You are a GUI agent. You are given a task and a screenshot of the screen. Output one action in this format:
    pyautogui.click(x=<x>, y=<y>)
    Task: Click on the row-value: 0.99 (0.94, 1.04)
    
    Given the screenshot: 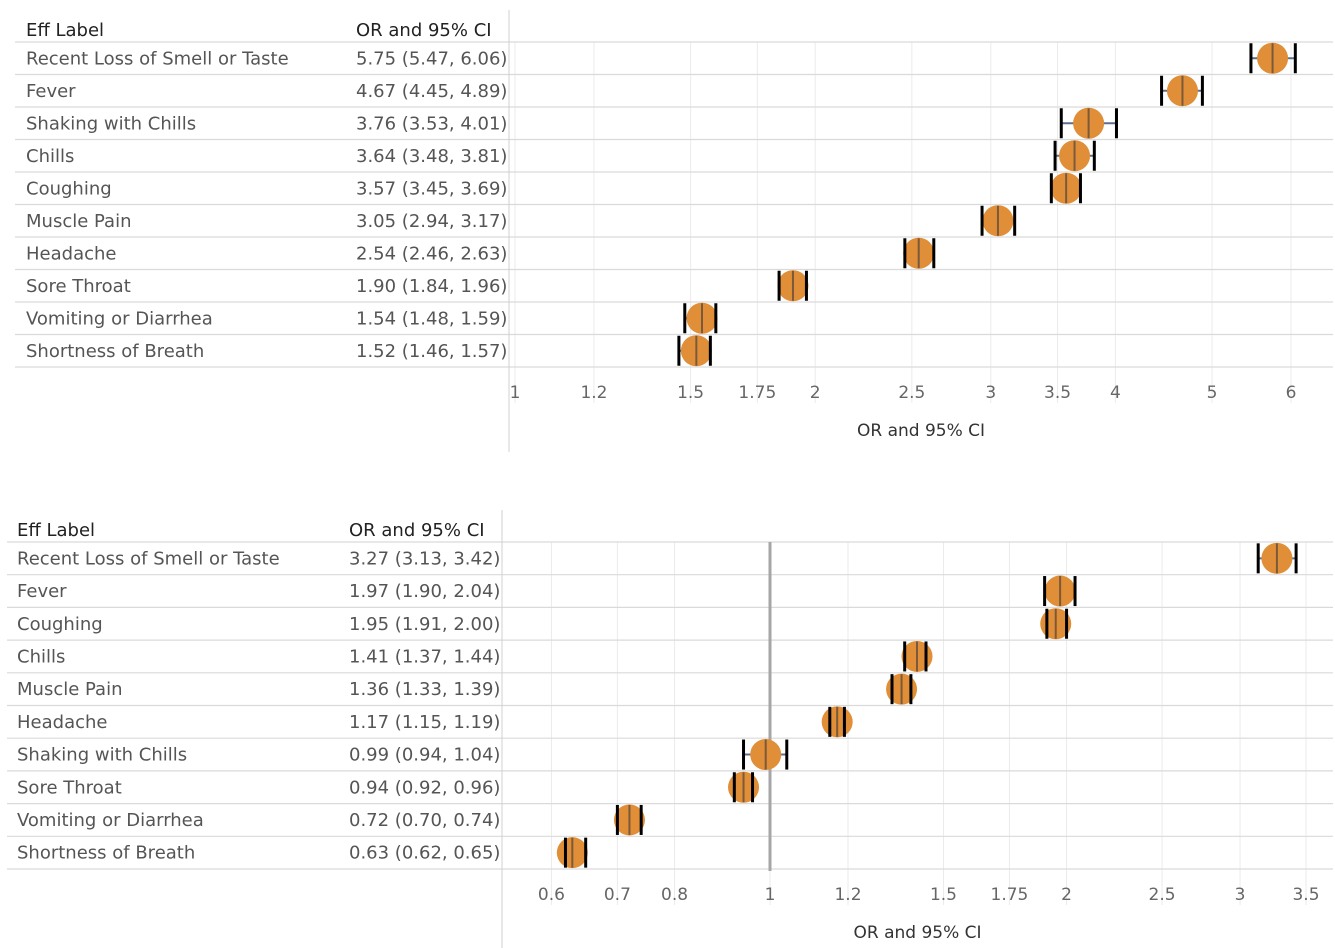 What is the action you would take?
    pyautogui.click(x=424, y=755)
    